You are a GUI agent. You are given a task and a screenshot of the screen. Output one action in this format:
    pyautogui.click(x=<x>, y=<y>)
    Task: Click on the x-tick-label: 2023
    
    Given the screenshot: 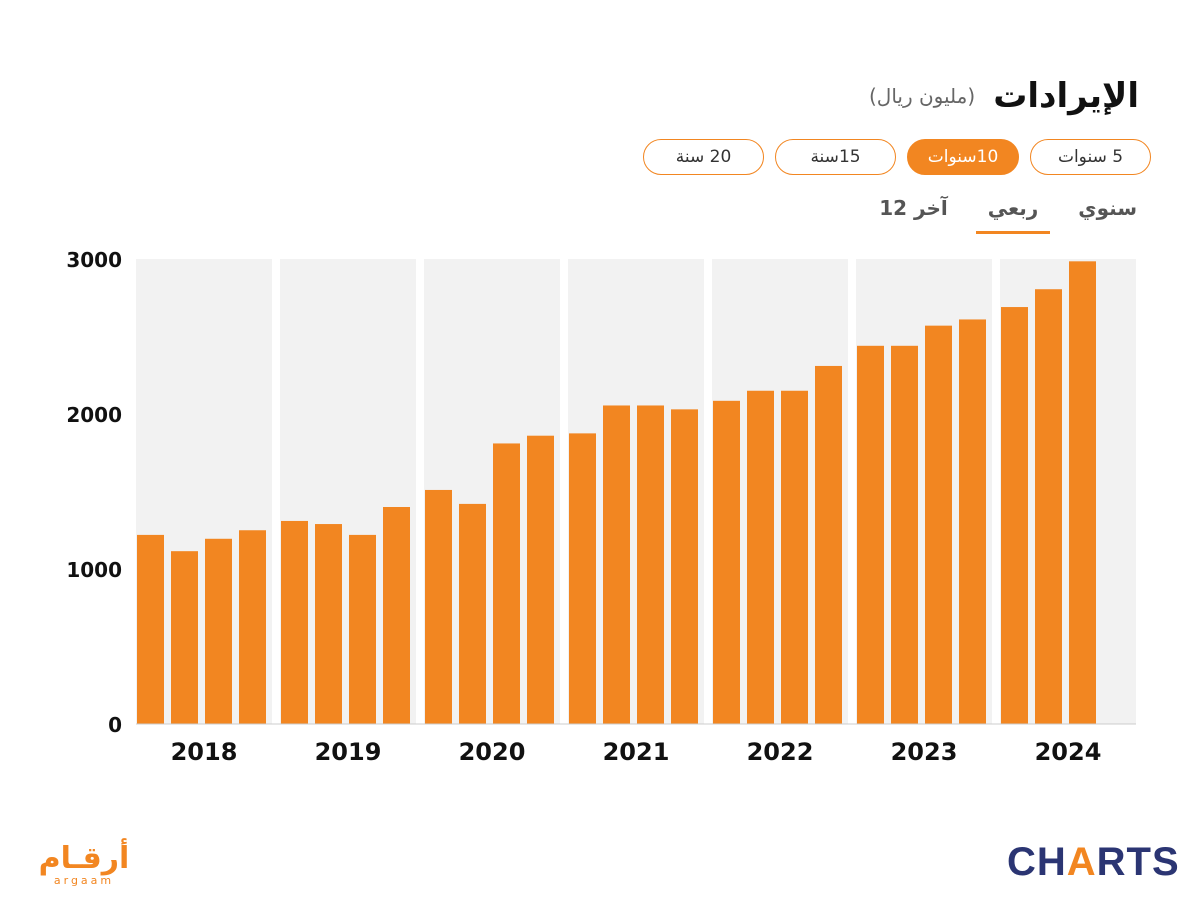 What is the action you would take?
    pyautogui.click(x=924, y=752)
    